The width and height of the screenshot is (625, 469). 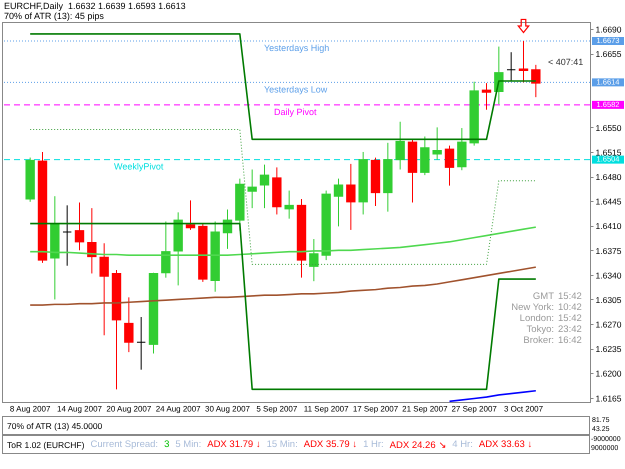 What do you see at coordinates (492, 396) in the screenshot?
I see `line-series` at bounding box center [492, 396].